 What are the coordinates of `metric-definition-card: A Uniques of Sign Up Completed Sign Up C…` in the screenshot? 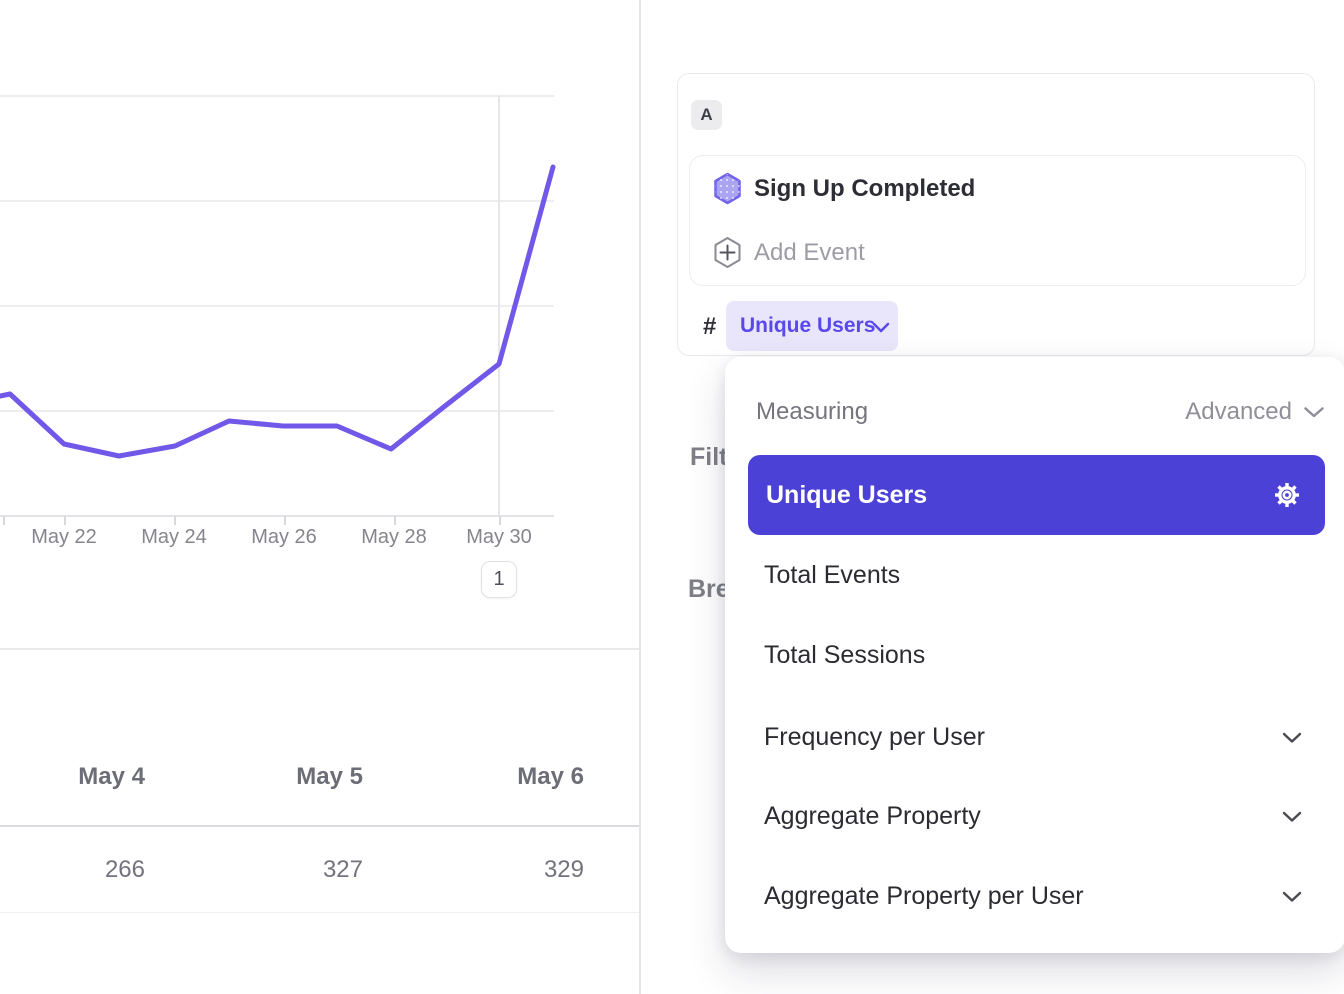 It's located at (996, 214).